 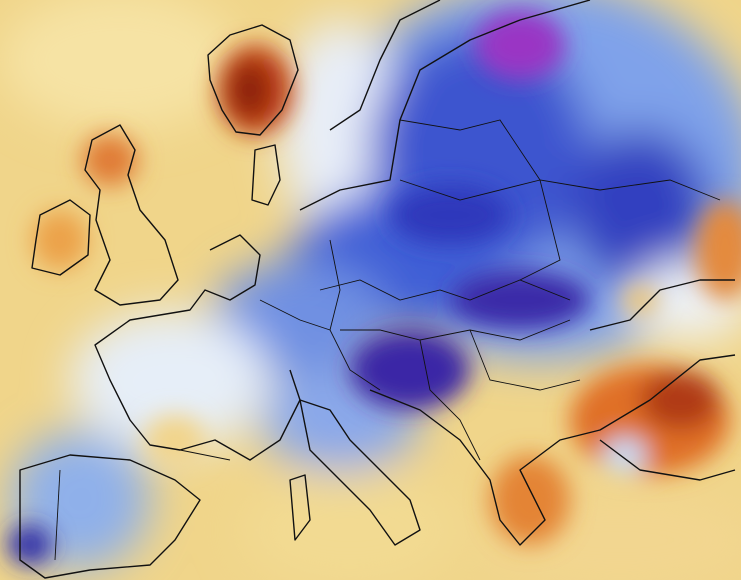 What do you see at coordinates (662, 305) in the screenshot?
I see `black-sea-coast` at bounding box center [662, 305].